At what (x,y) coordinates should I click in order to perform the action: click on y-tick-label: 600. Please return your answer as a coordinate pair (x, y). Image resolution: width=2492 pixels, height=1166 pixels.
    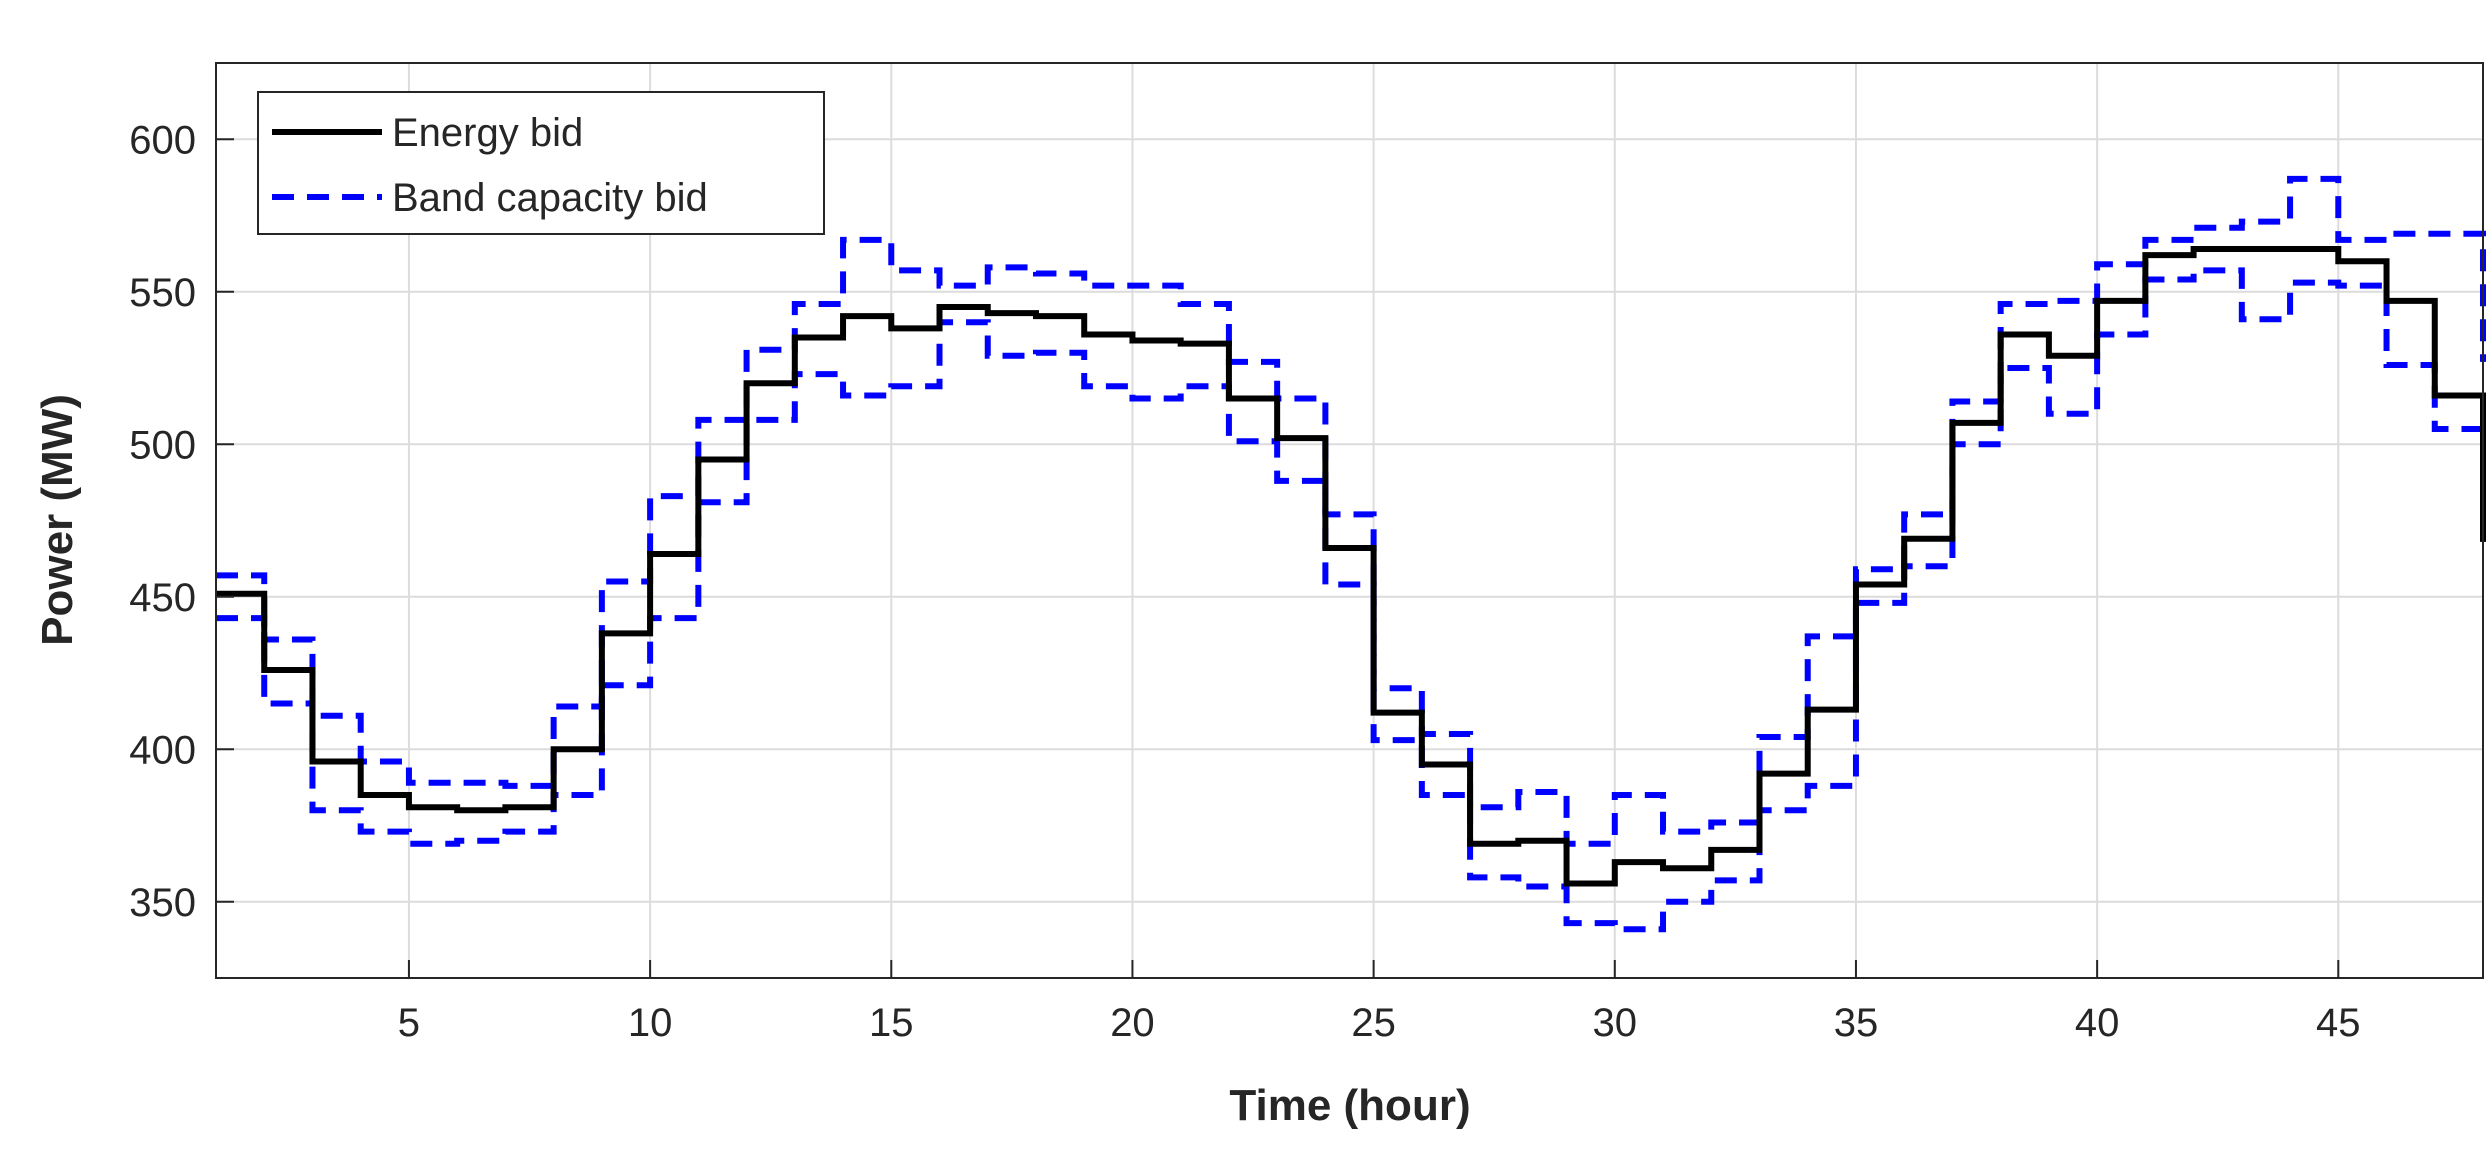
    Looking at the image, I should click on (162, 140).